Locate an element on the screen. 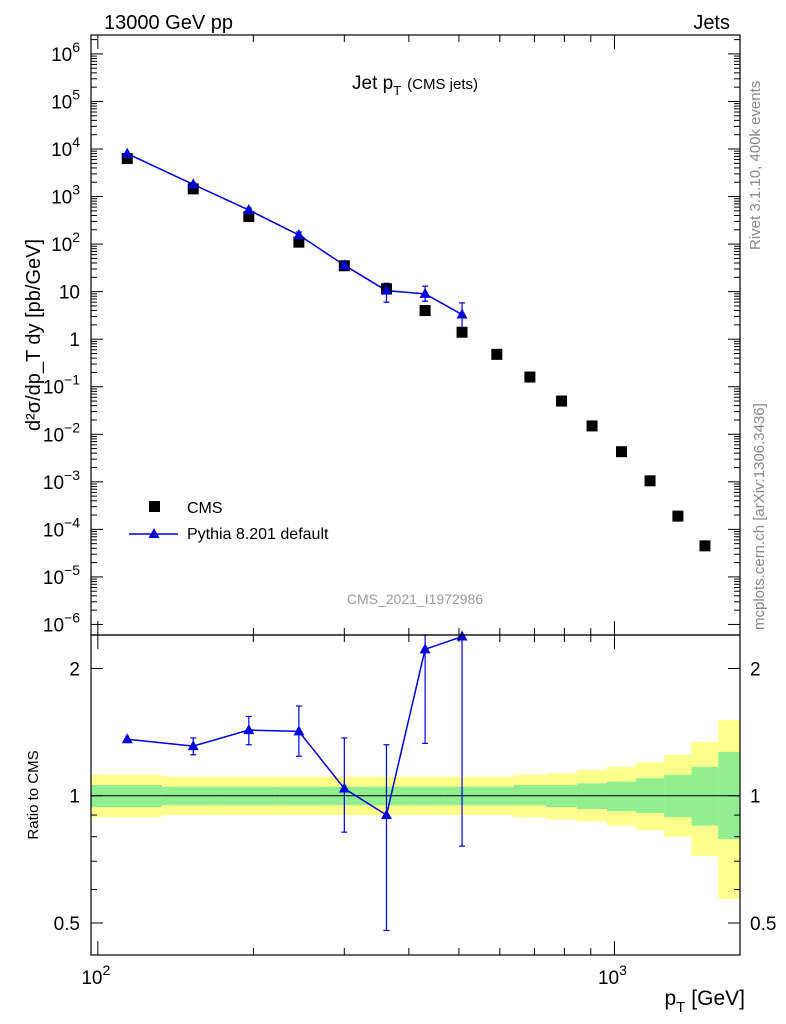 This screenshot has width=786, height=1024. y-tick-label: 10⁻⁵ is located at coordinates (61, 575).